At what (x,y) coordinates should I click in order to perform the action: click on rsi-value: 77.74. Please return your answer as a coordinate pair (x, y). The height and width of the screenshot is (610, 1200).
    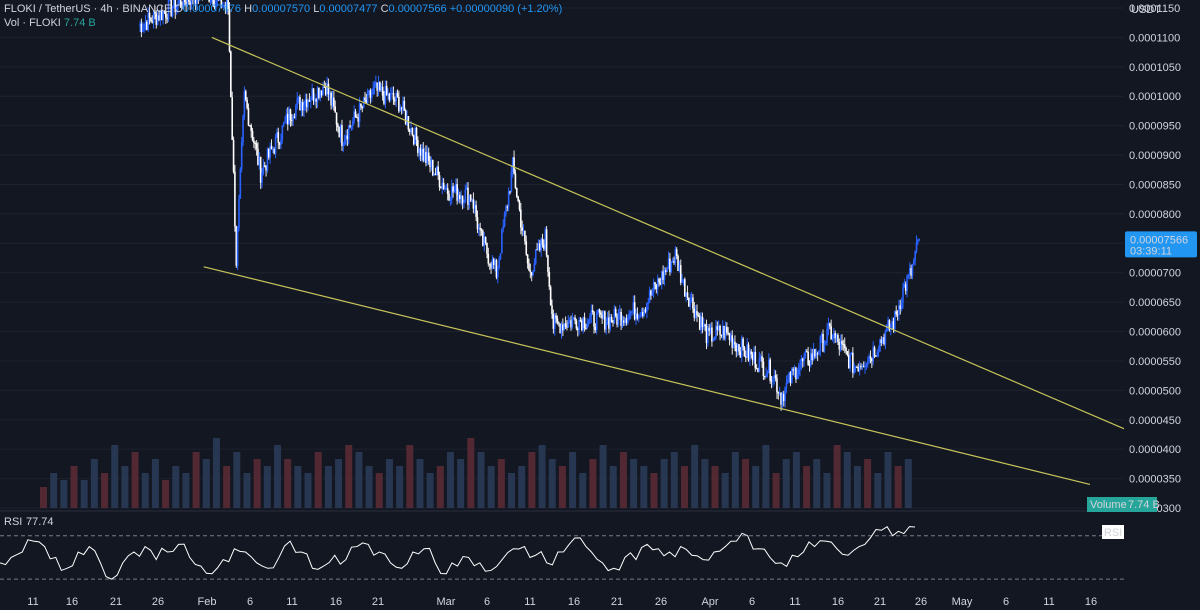
    Looking at the image, I should click on (40, 522).